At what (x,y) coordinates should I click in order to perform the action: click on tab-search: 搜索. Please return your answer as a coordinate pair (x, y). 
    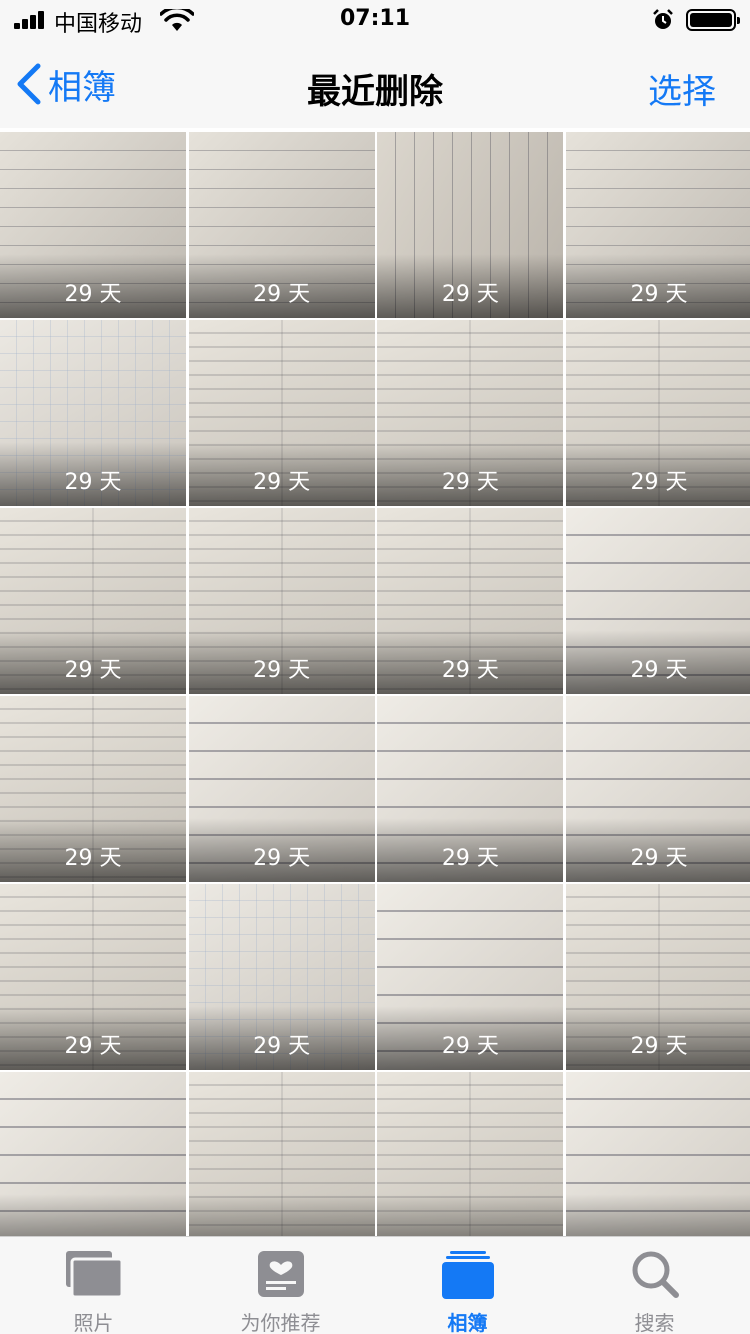
    Looking at the image, I should click on (654, 1285).